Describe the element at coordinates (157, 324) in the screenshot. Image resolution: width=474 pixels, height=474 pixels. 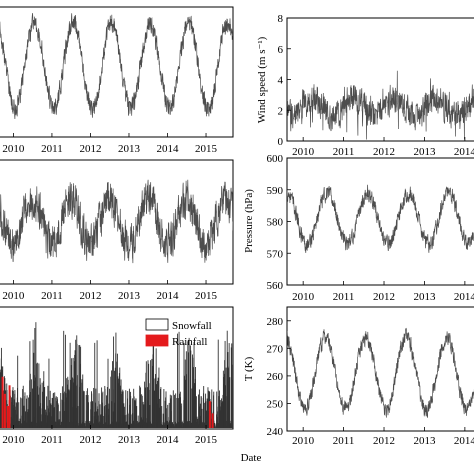
I see `legend-swatch-snowfall` at that location.